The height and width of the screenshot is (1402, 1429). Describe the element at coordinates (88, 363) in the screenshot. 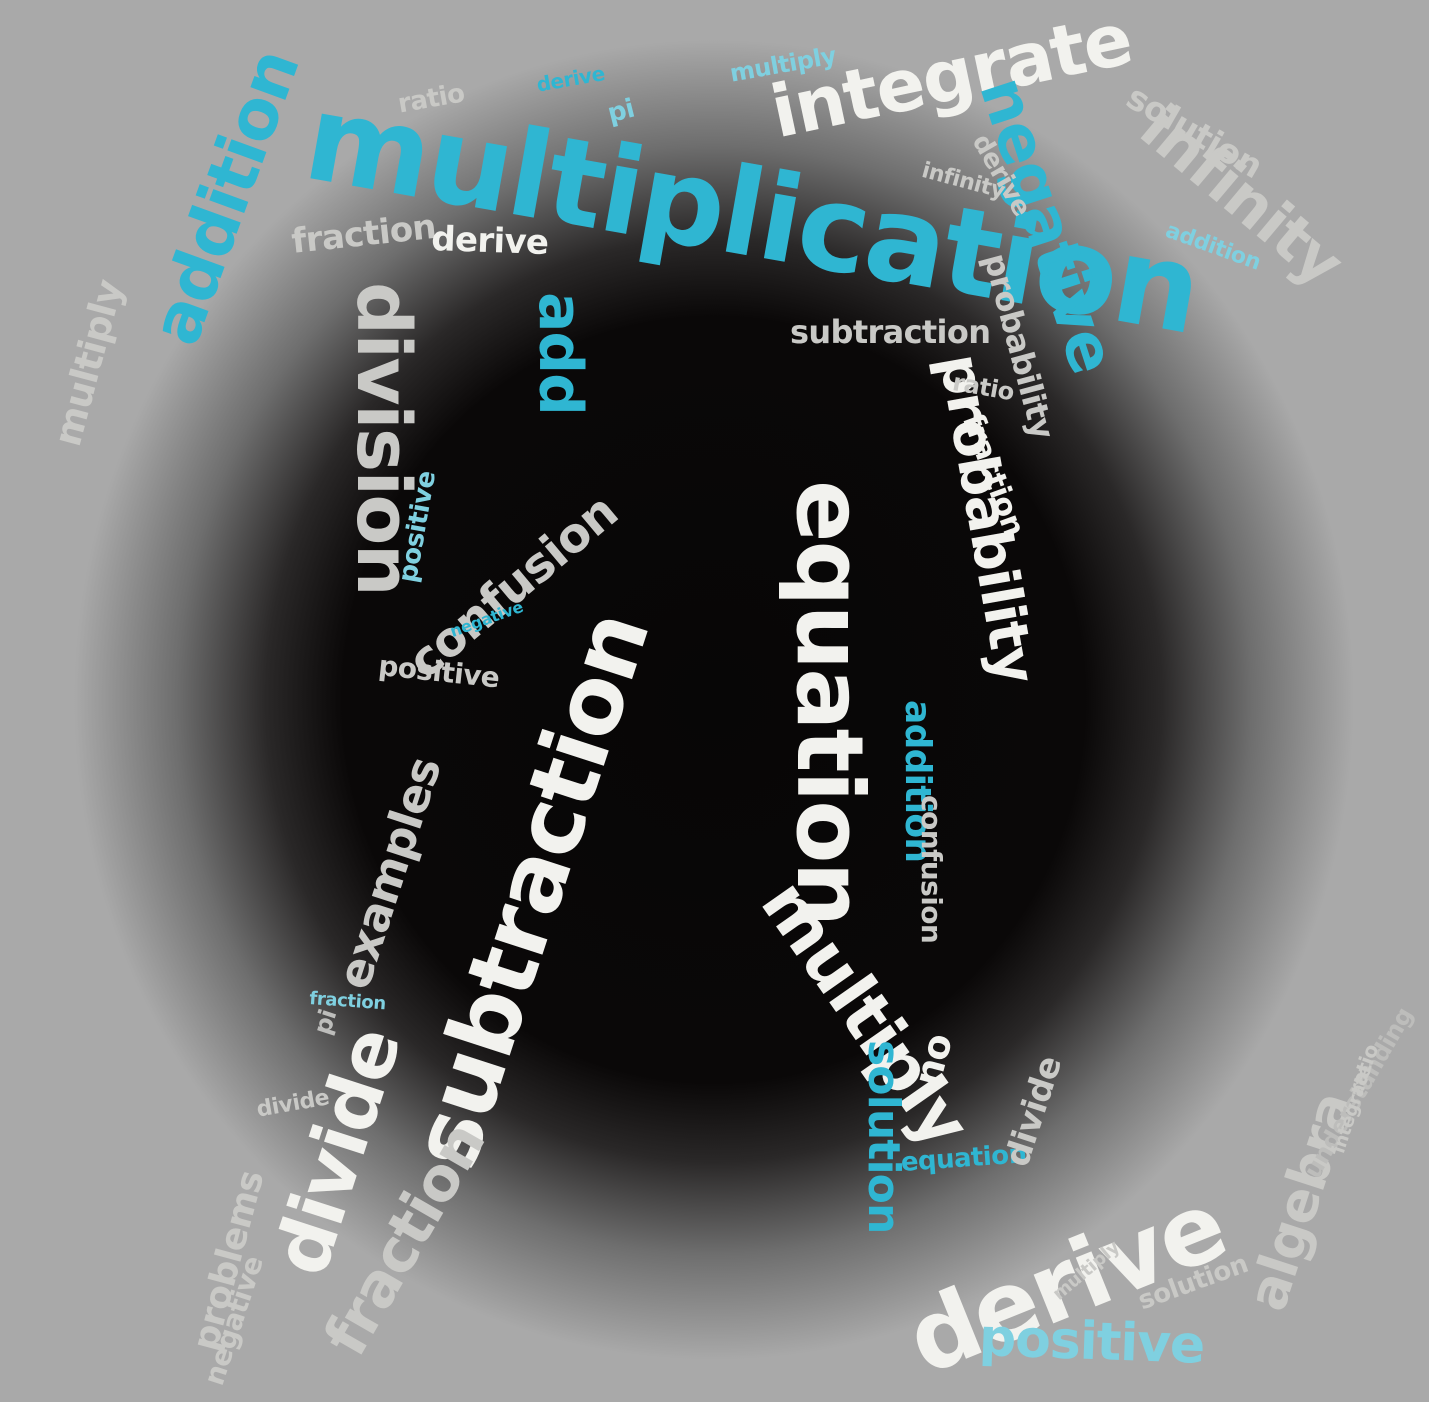

I see `word: multiply` at that location.